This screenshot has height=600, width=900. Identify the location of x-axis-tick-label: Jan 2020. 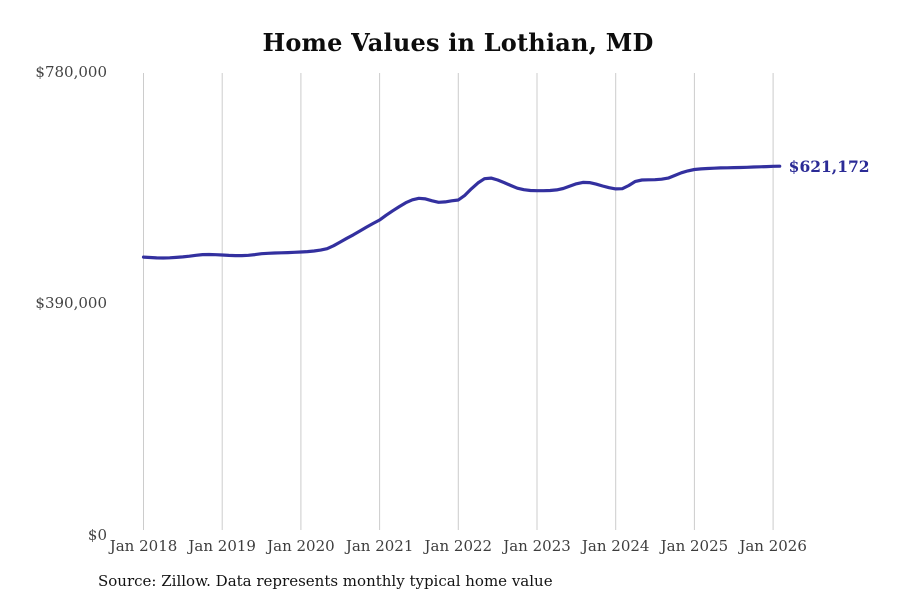
(301, 546).